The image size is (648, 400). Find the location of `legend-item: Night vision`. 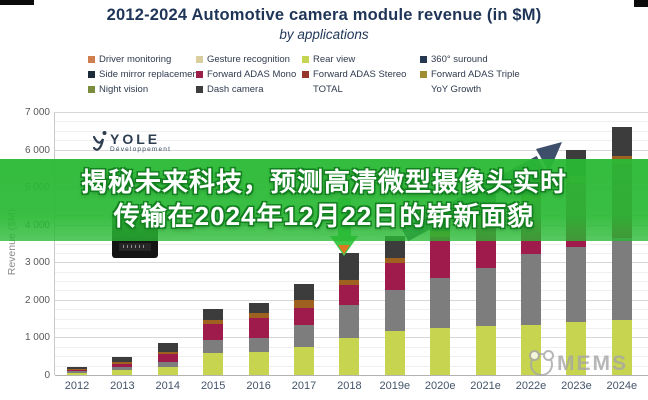

legend-item: Night vision is located at coordinates (142, 89).